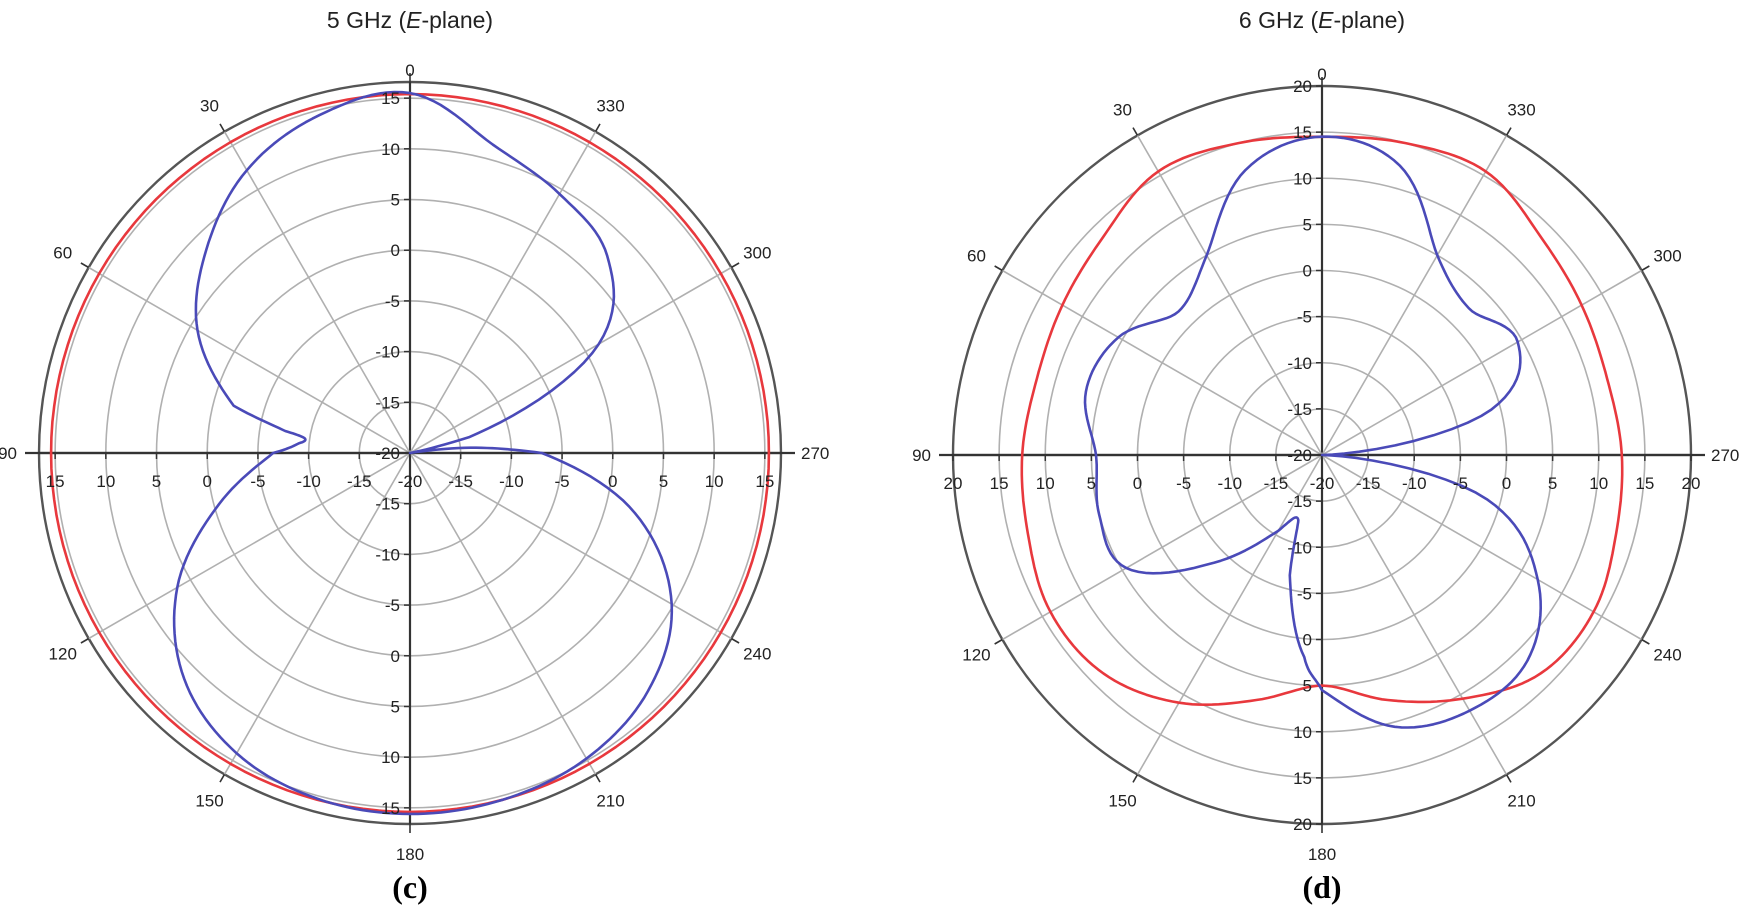  What do you see at coordinates (921, 455) in the screenshot?
I see `angle-label: 90` at bounding box center [921, 455].